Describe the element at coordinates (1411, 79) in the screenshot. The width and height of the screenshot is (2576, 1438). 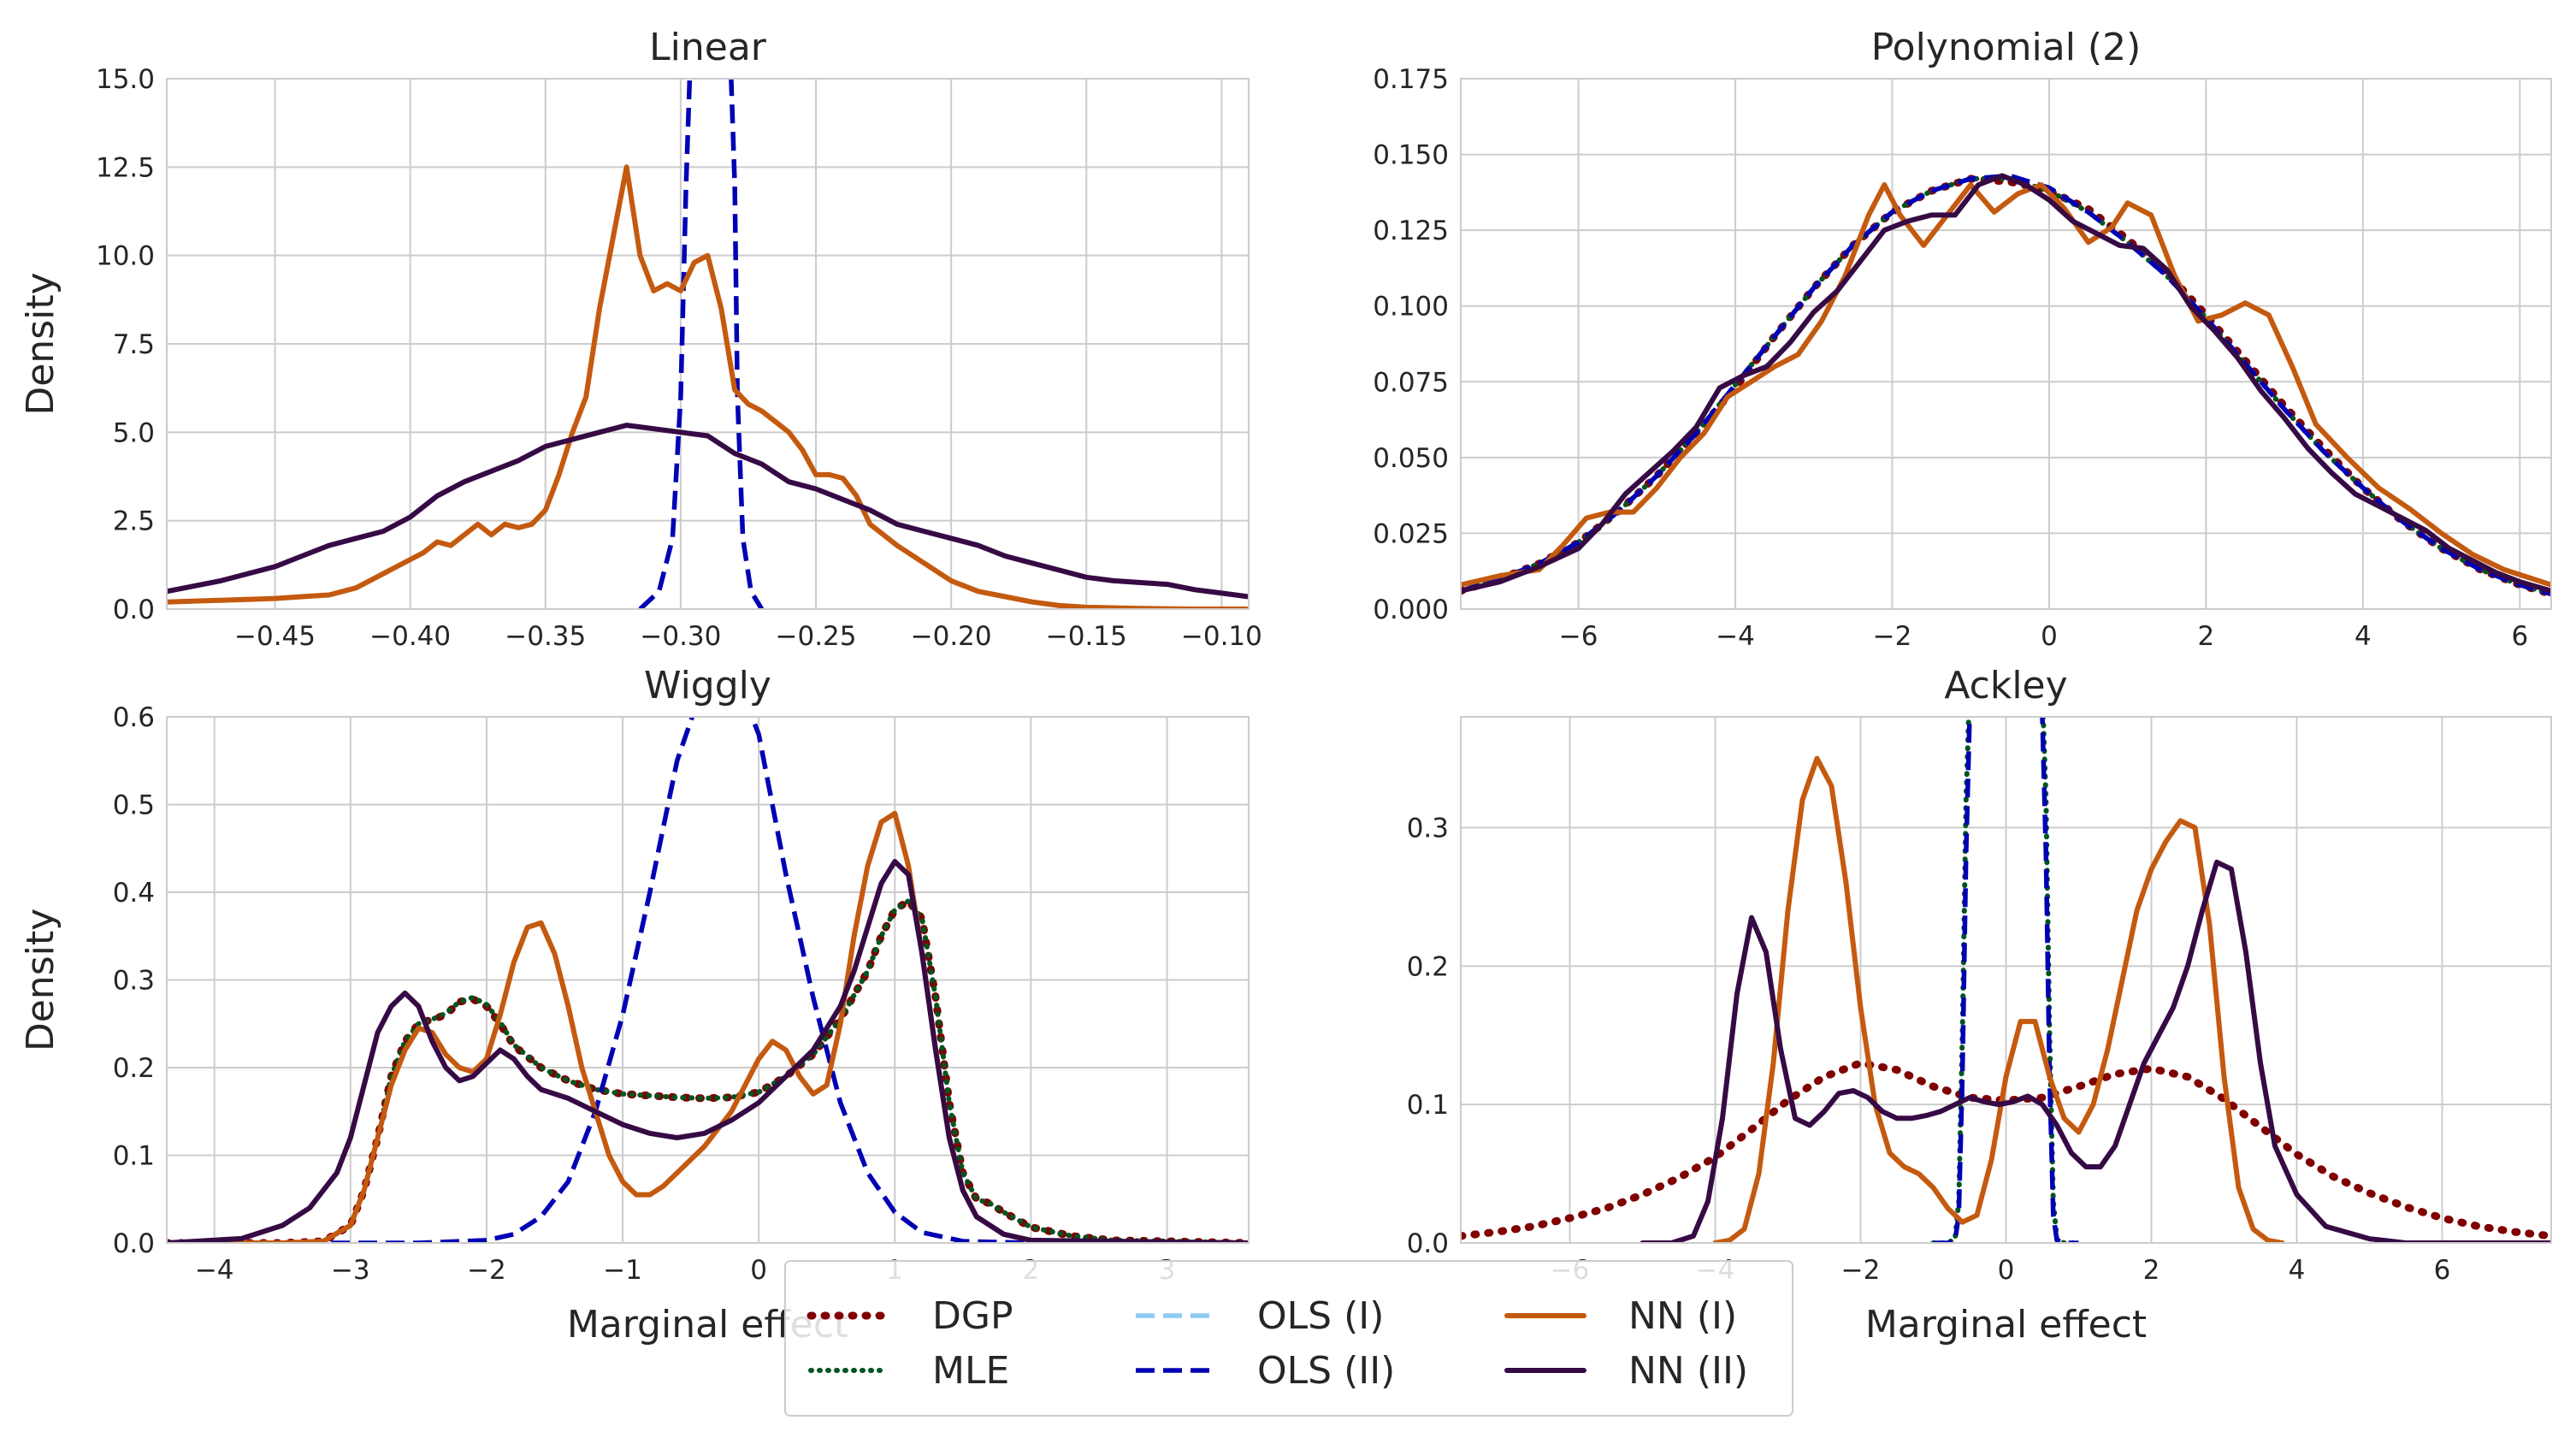
I see `y-tick-label: 0.175` at that location.